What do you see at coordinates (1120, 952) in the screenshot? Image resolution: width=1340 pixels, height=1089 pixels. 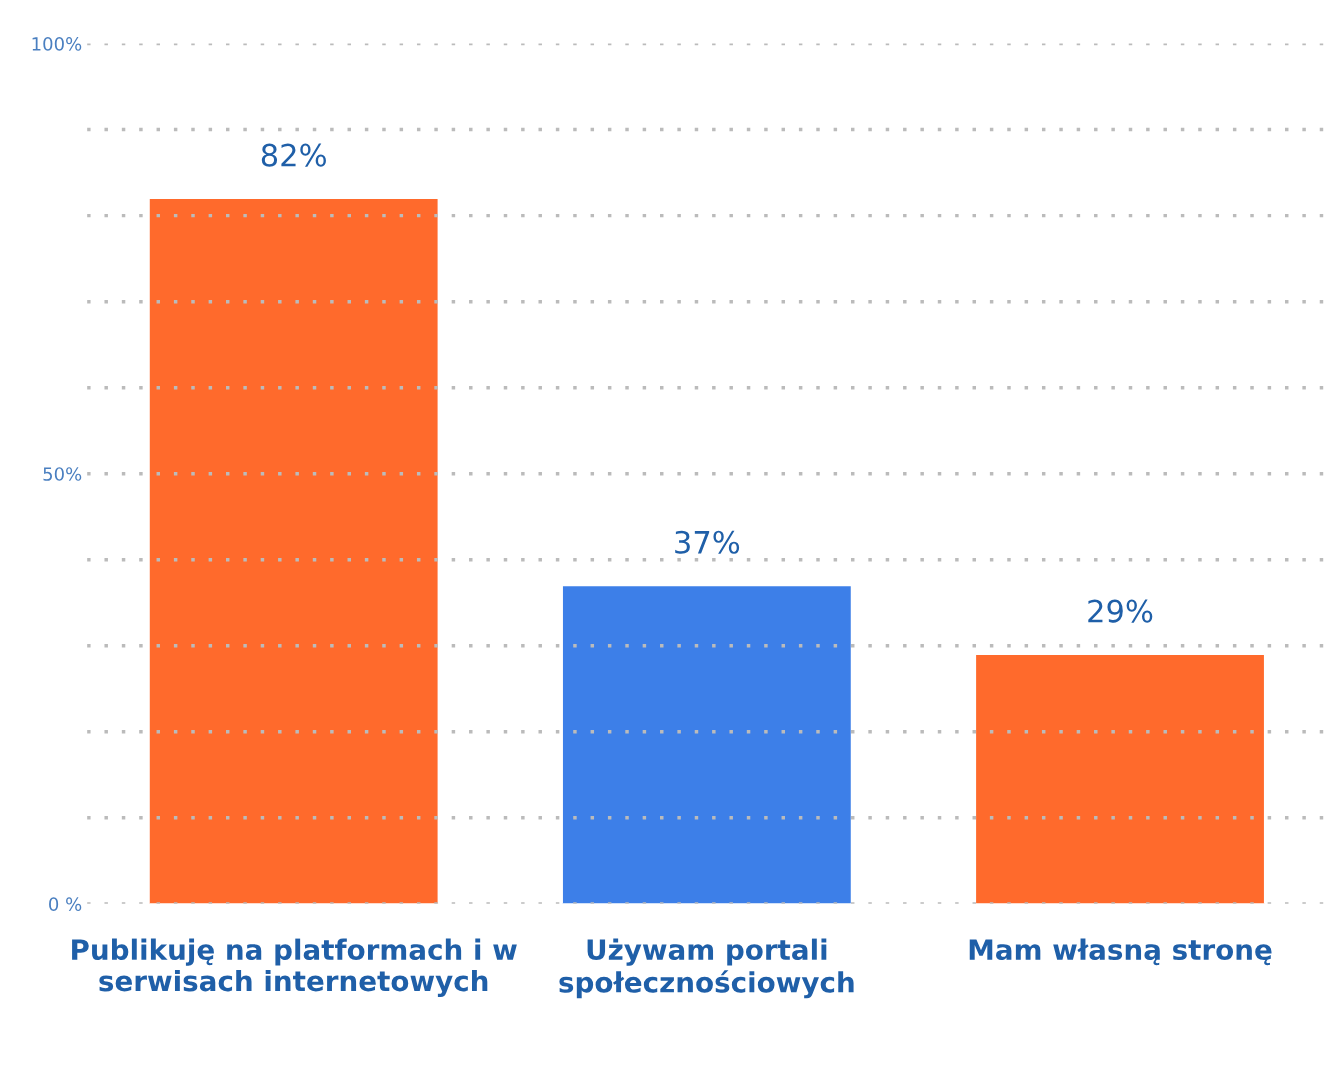 I see `x-tick-label: Mam własną stronę` at bounding box center [1120, 952].